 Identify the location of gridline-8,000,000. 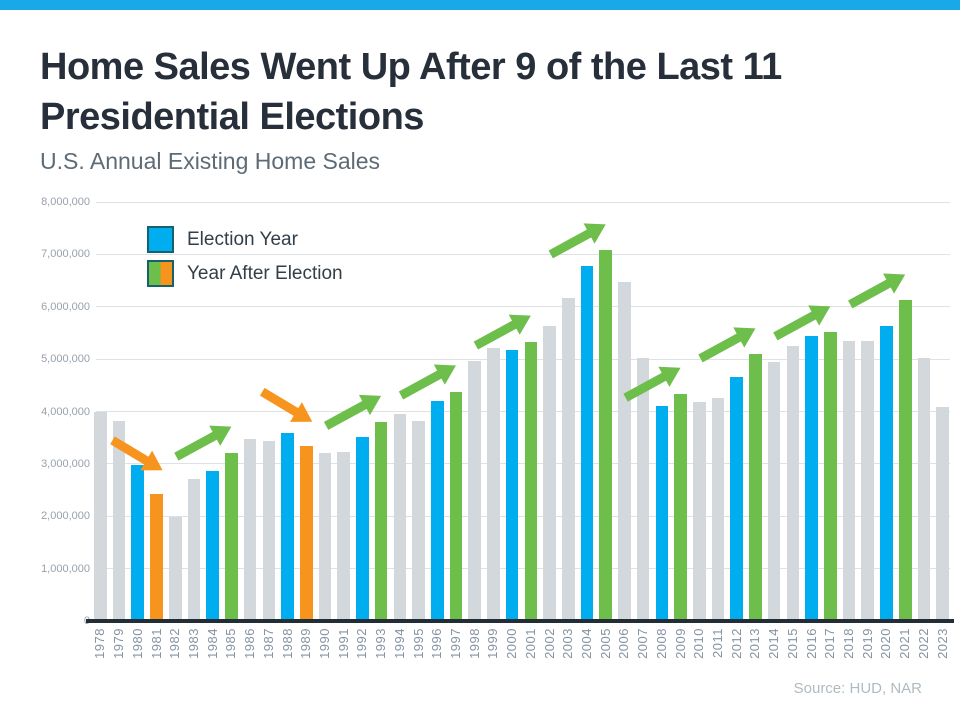
(523, 202).